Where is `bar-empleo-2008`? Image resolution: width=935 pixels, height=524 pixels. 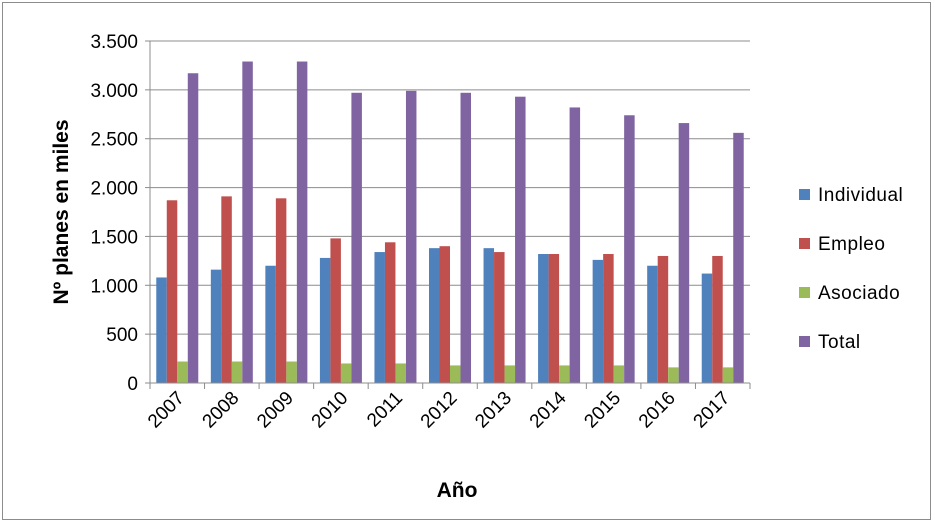
bar-empleo-2008 is located at coordinates (226, 289).